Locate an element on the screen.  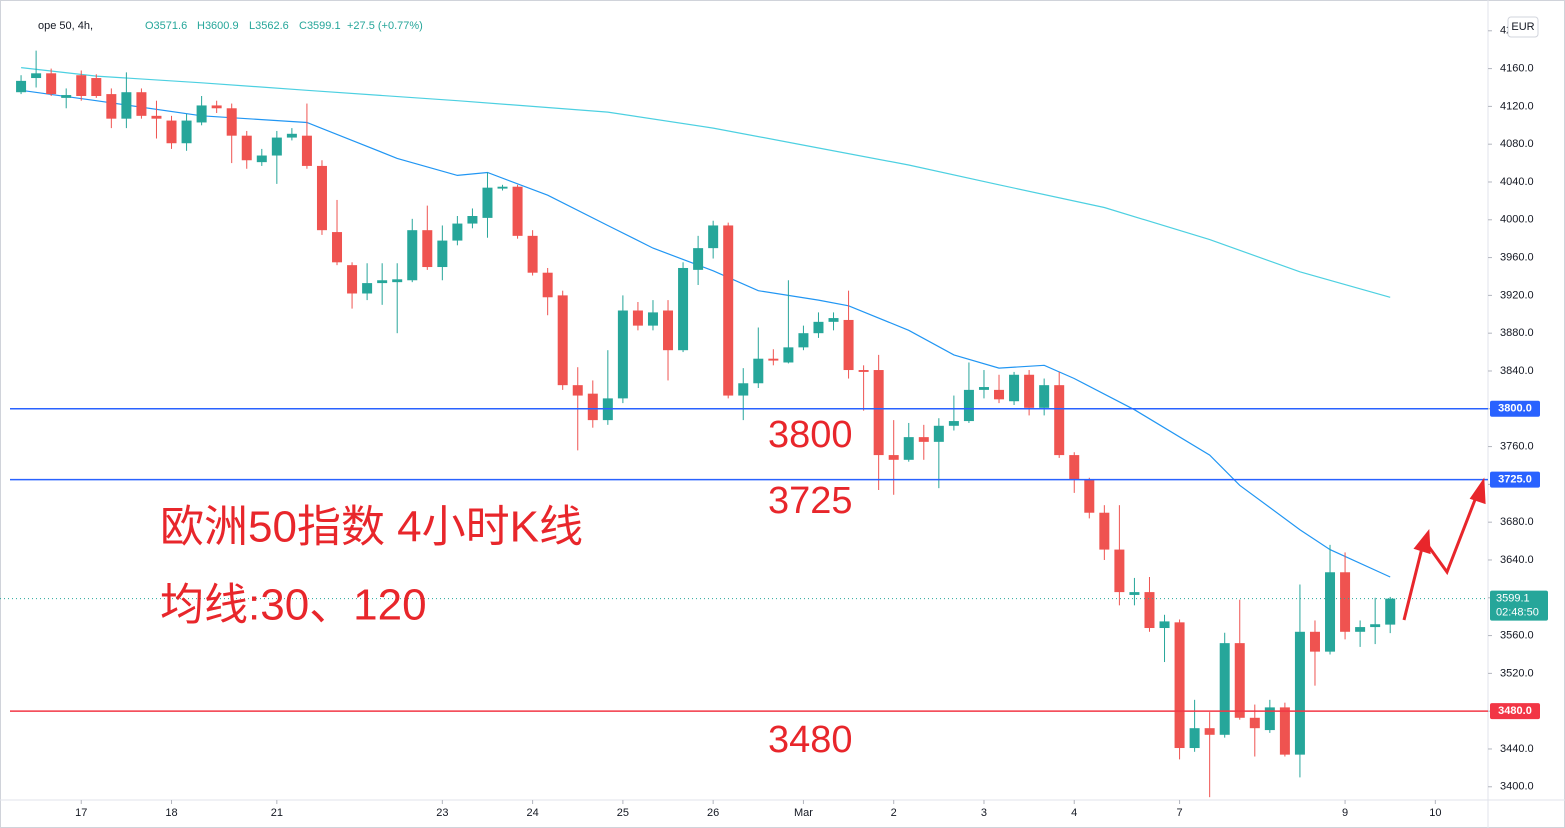
x-tick-label: 7 is located at coordinates (1180, 813).